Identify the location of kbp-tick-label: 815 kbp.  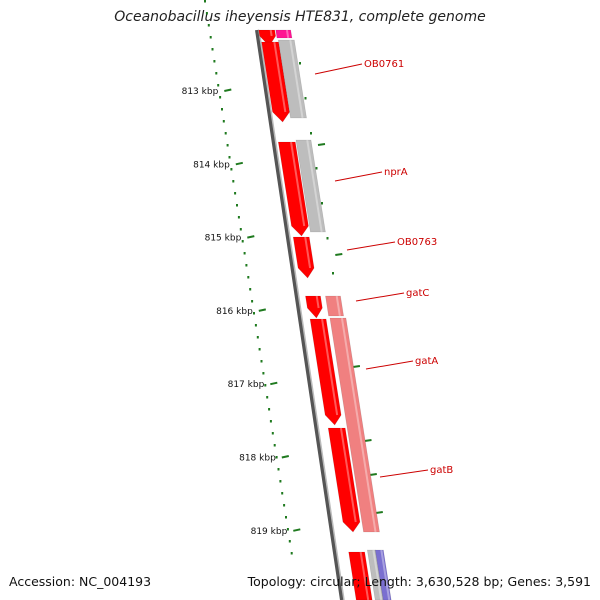
(223, 239).